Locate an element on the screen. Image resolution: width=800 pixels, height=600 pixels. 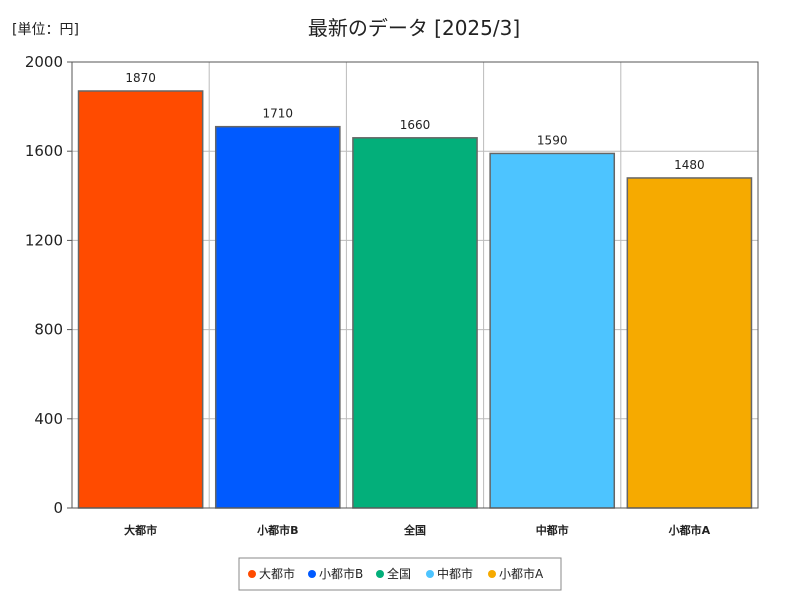
legend-item: 大都市 is located at coordinates (271, 573).